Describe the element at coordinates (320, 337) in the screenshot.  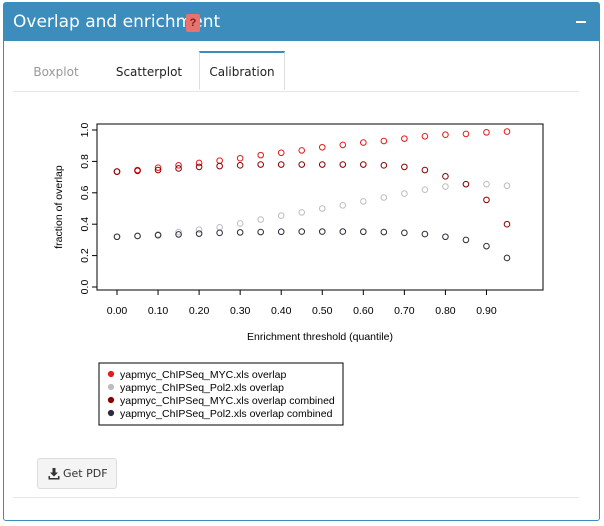
I see `x-axis-label: Enrichment threshold (quantile)` at that location.